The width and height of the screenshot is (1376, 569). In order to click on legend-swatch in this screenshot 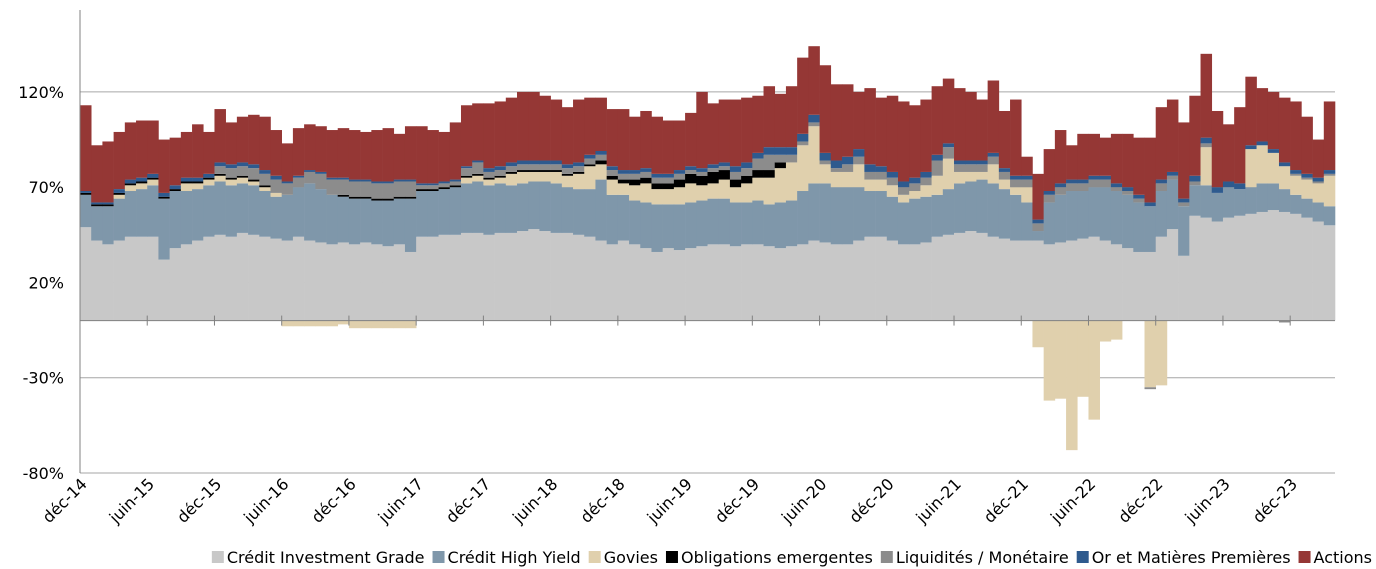, I will do `click(671, 557)`.